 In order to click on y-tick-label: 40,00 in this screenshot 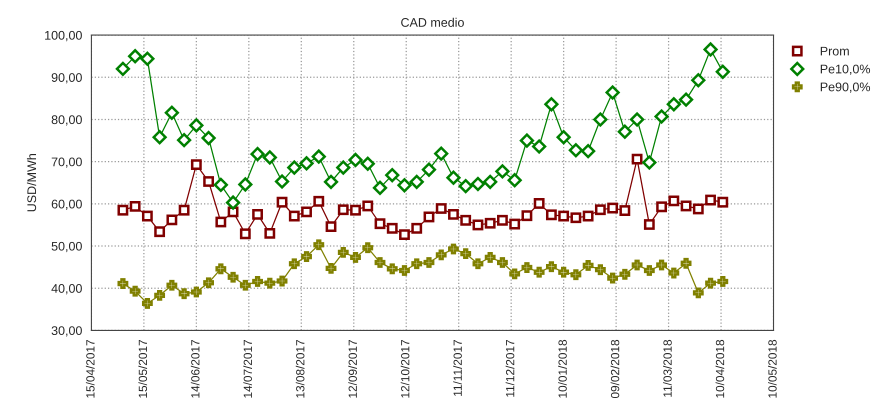, I will do `click(66, 289)`.